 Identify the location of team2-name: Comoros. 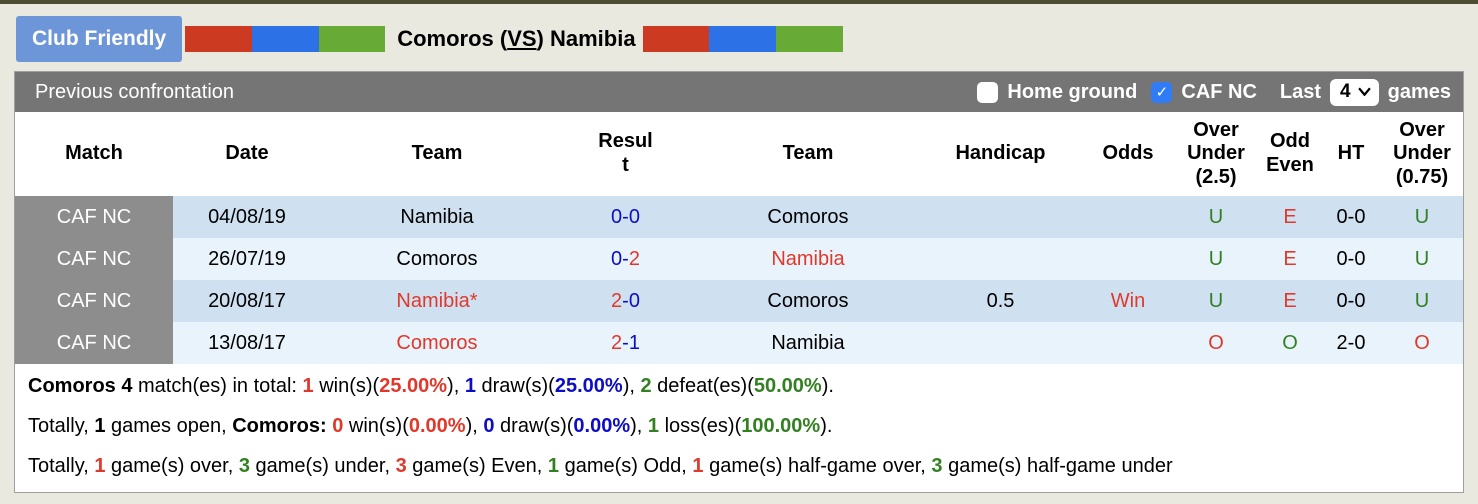
(808, 216).